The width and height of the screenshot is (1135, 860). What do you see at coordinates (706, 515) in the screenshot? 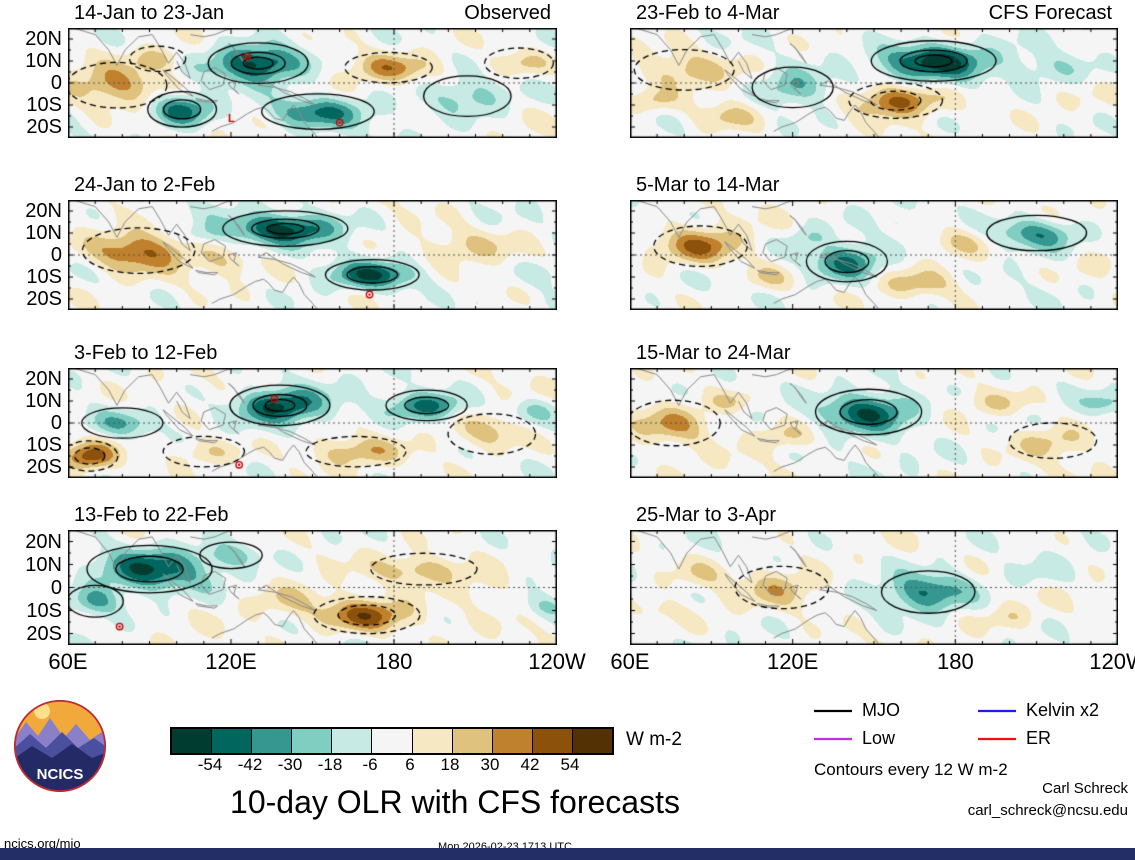
I see `panel-title: 25-Mar to 3-Apr` at bounding box center [706, 515].